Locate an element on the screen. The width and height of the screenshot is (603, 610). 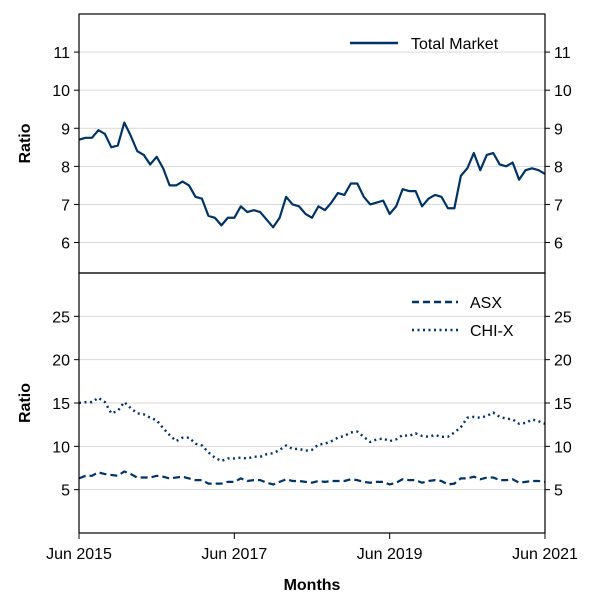
y-tick-label-left: 8 is located at coordinates (65, 167).